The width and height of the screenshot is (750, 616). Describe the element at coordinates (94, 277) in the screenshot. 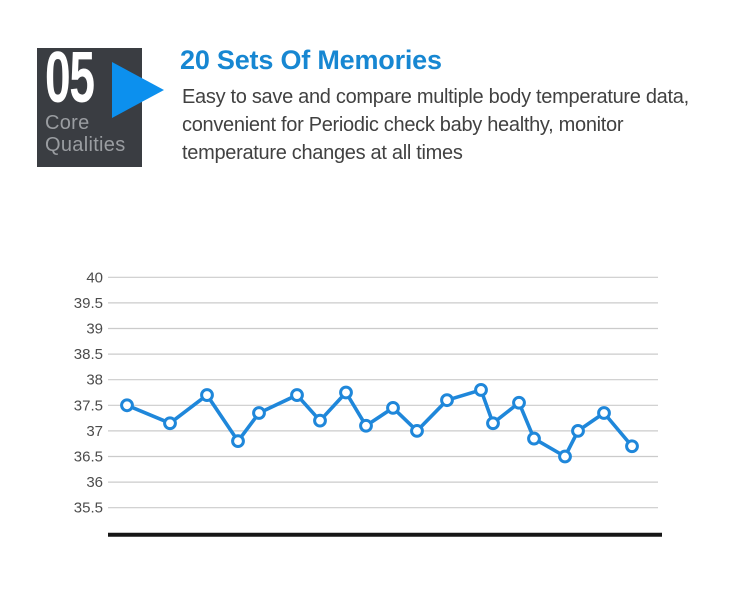

I see `y-axis-tick-label: 40` at that location.